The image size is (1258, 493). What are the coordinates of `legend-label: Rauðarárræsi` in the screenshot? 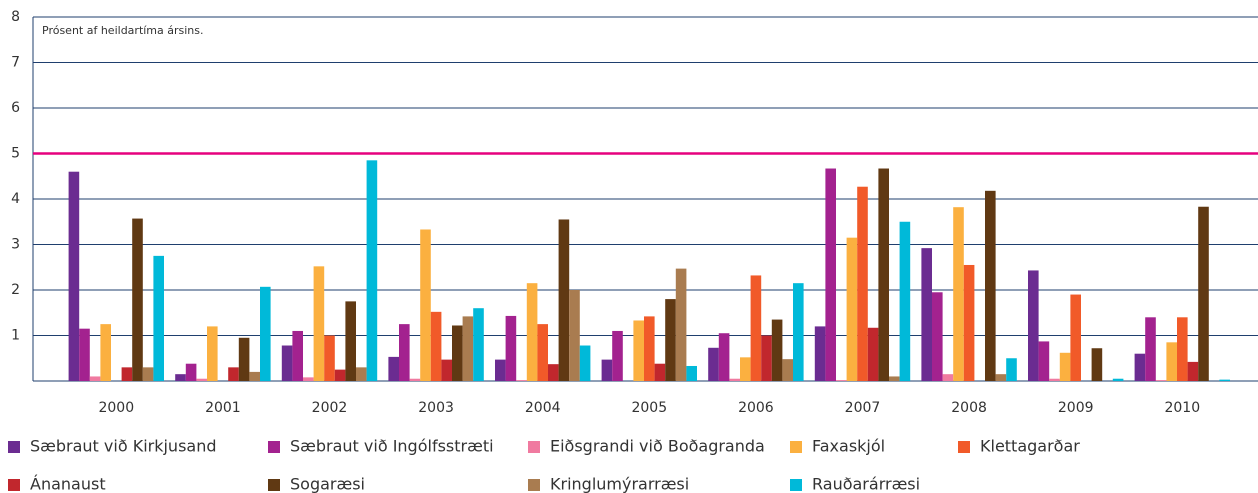 It's located at (866, 484).